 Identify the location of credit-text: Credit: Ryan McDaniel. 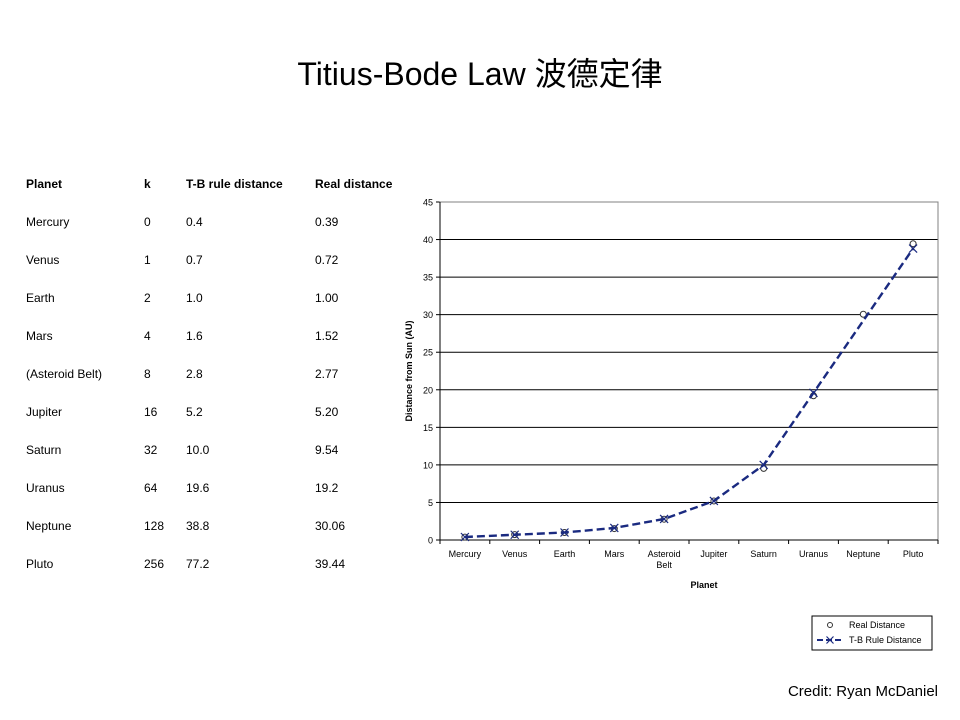
(862, 691).